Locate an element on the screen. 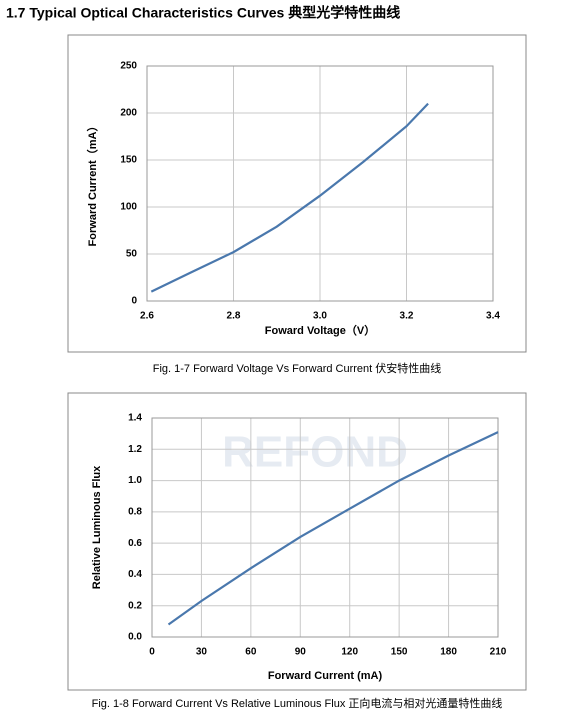 Image resolution: width=564 pixels, height=722 pixels. x-tick-label: 3.0 is located at coordinates (320, 316).